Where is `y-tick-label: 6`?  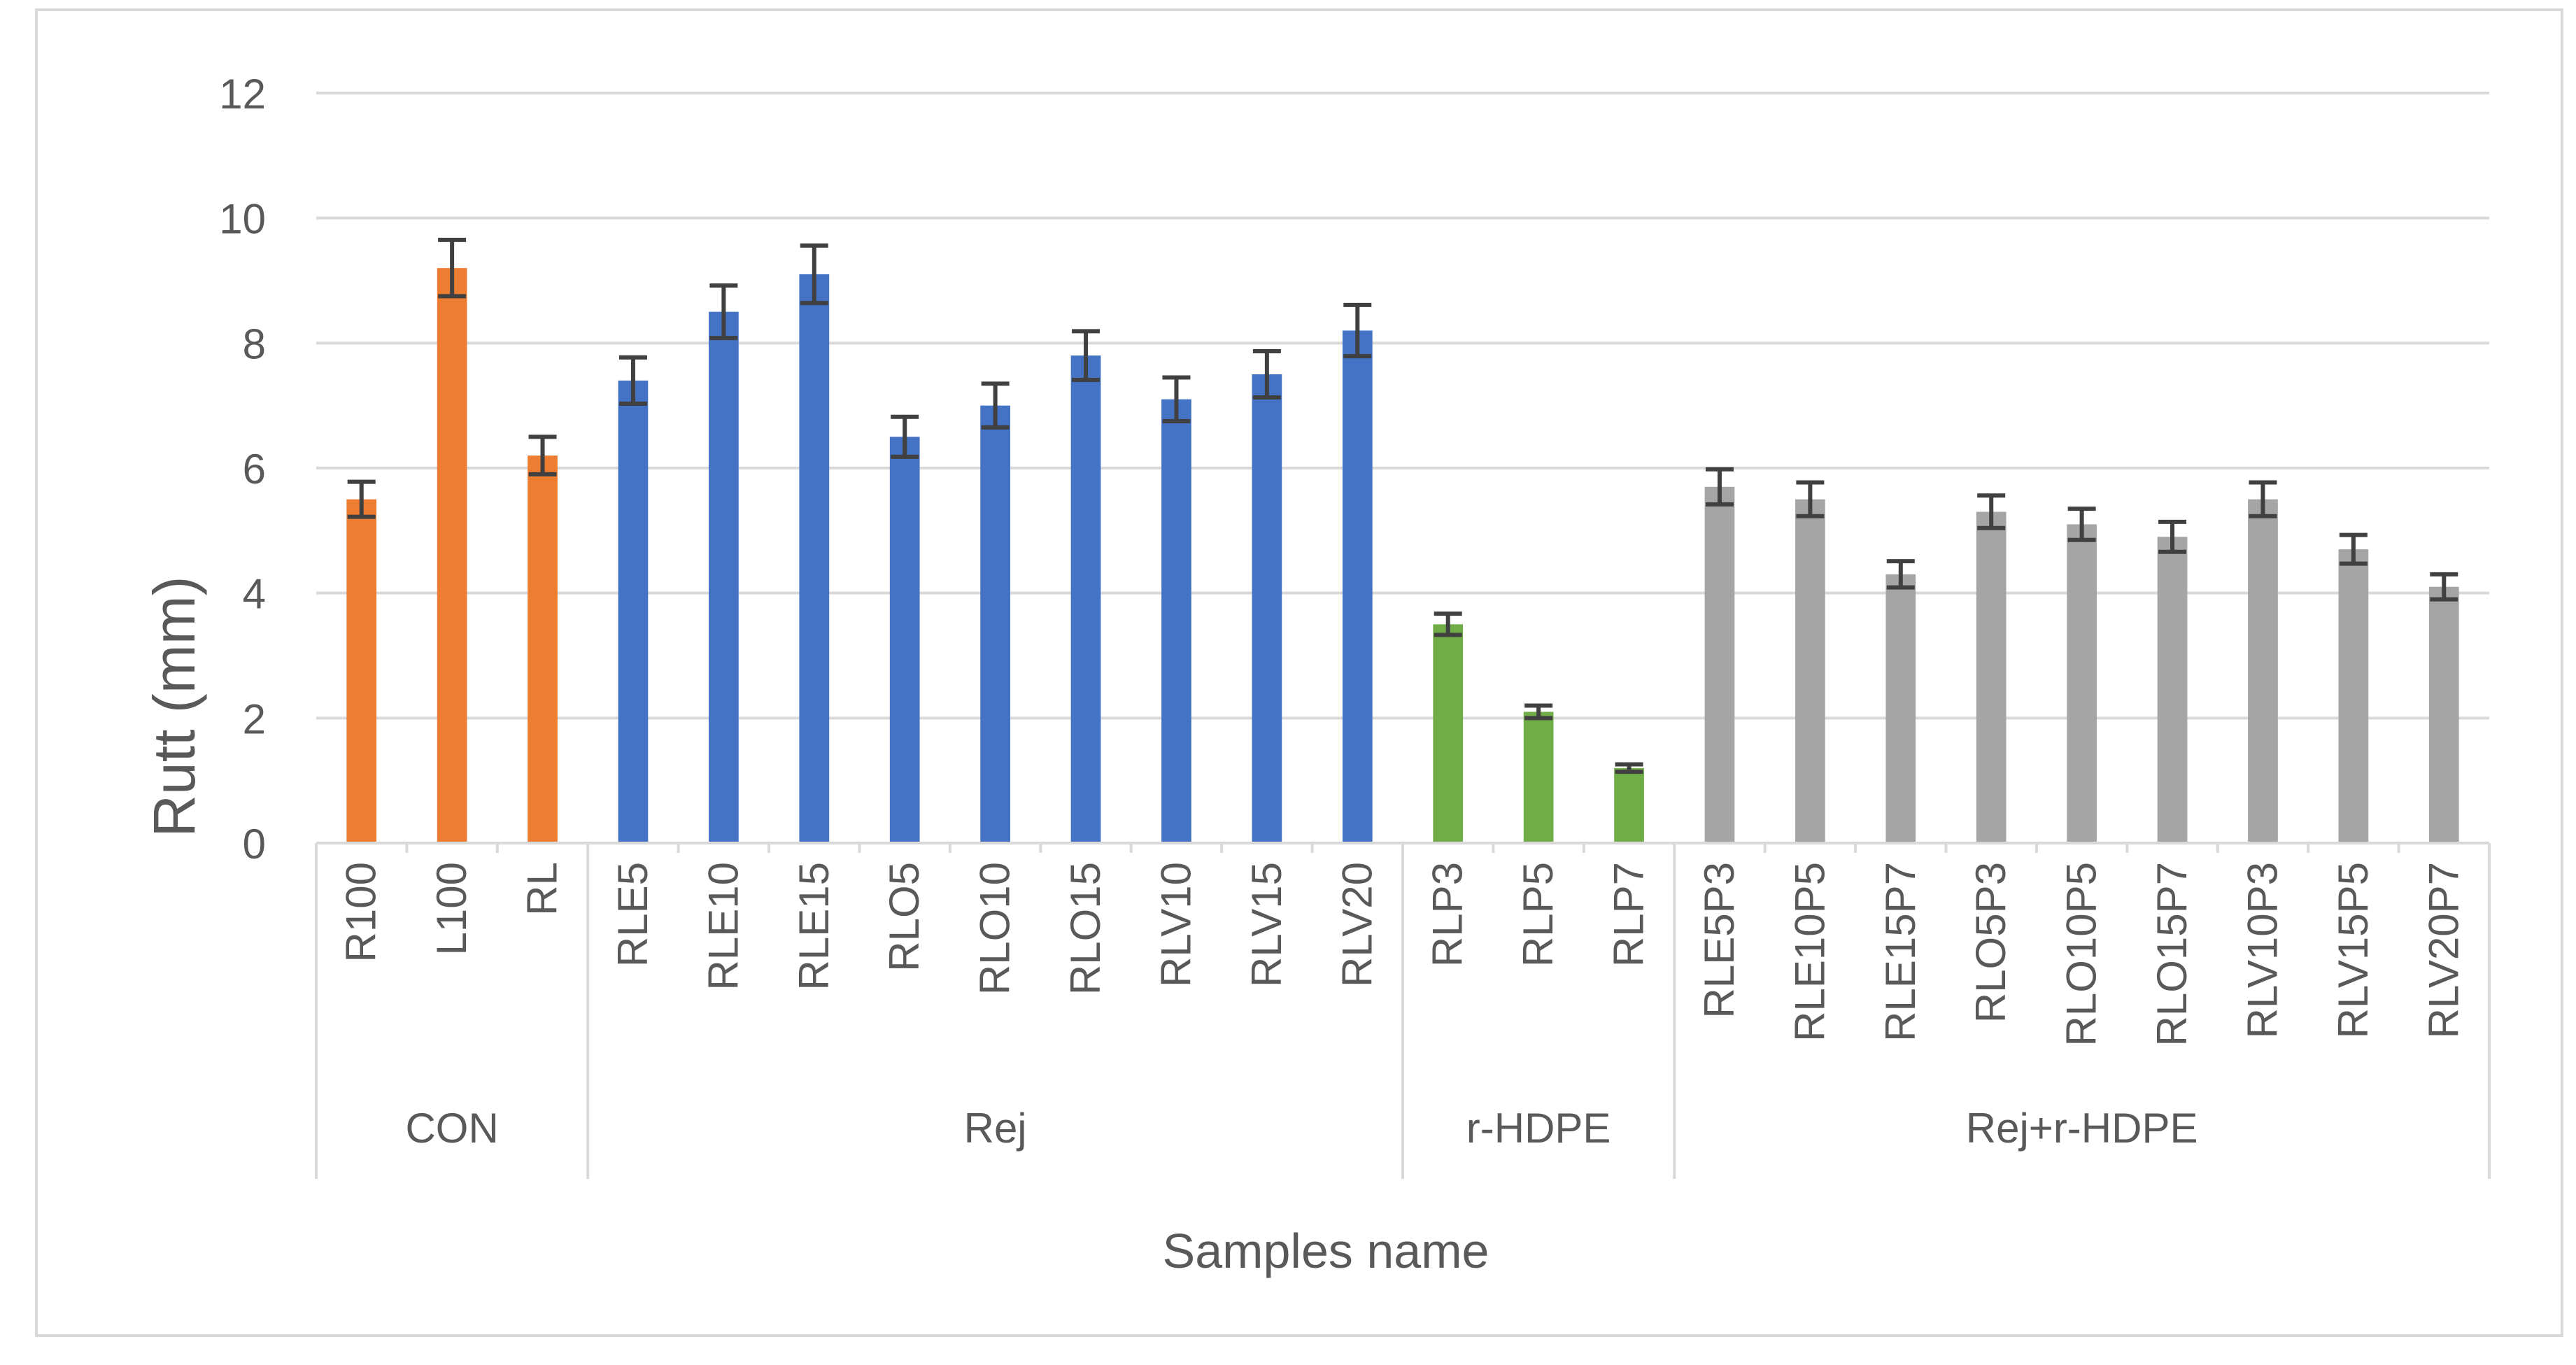
y-tick-label: 6 is located at coordinates (254, 469).